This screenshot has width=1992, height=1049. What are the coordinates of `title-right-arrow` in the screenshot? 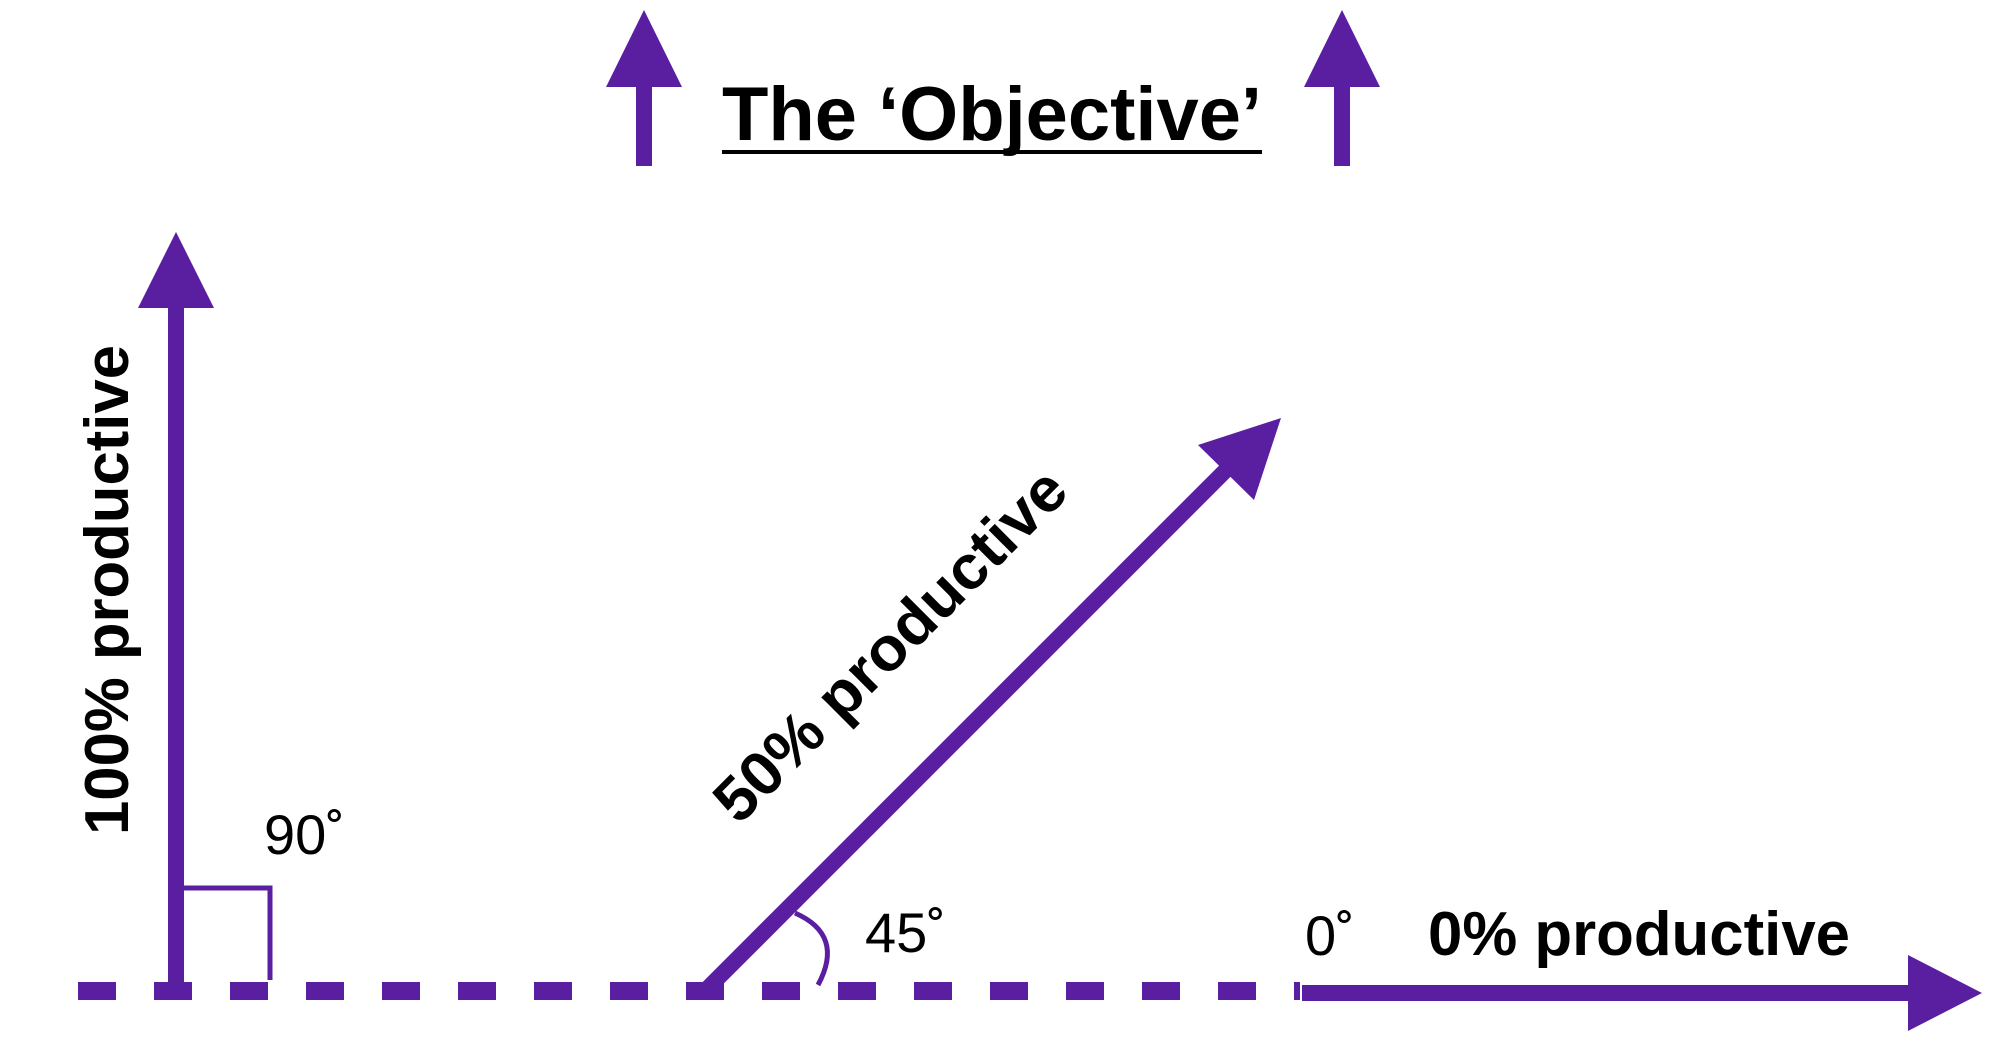 It's located at (1342, 88).